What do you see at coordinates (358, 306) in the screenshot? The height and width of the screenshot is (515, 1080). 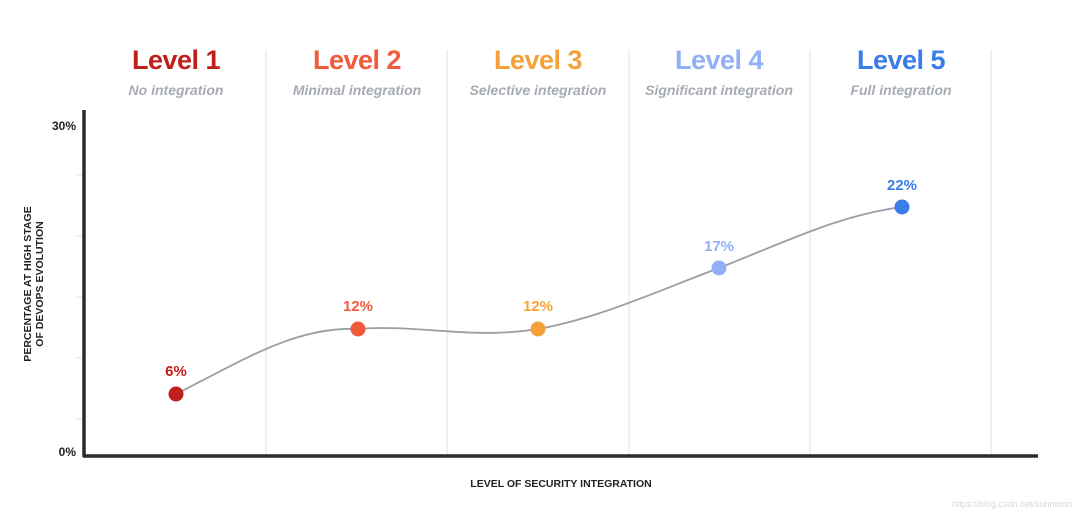 I see `point-label-level-2: 12%` at bounding box center [358, 306].